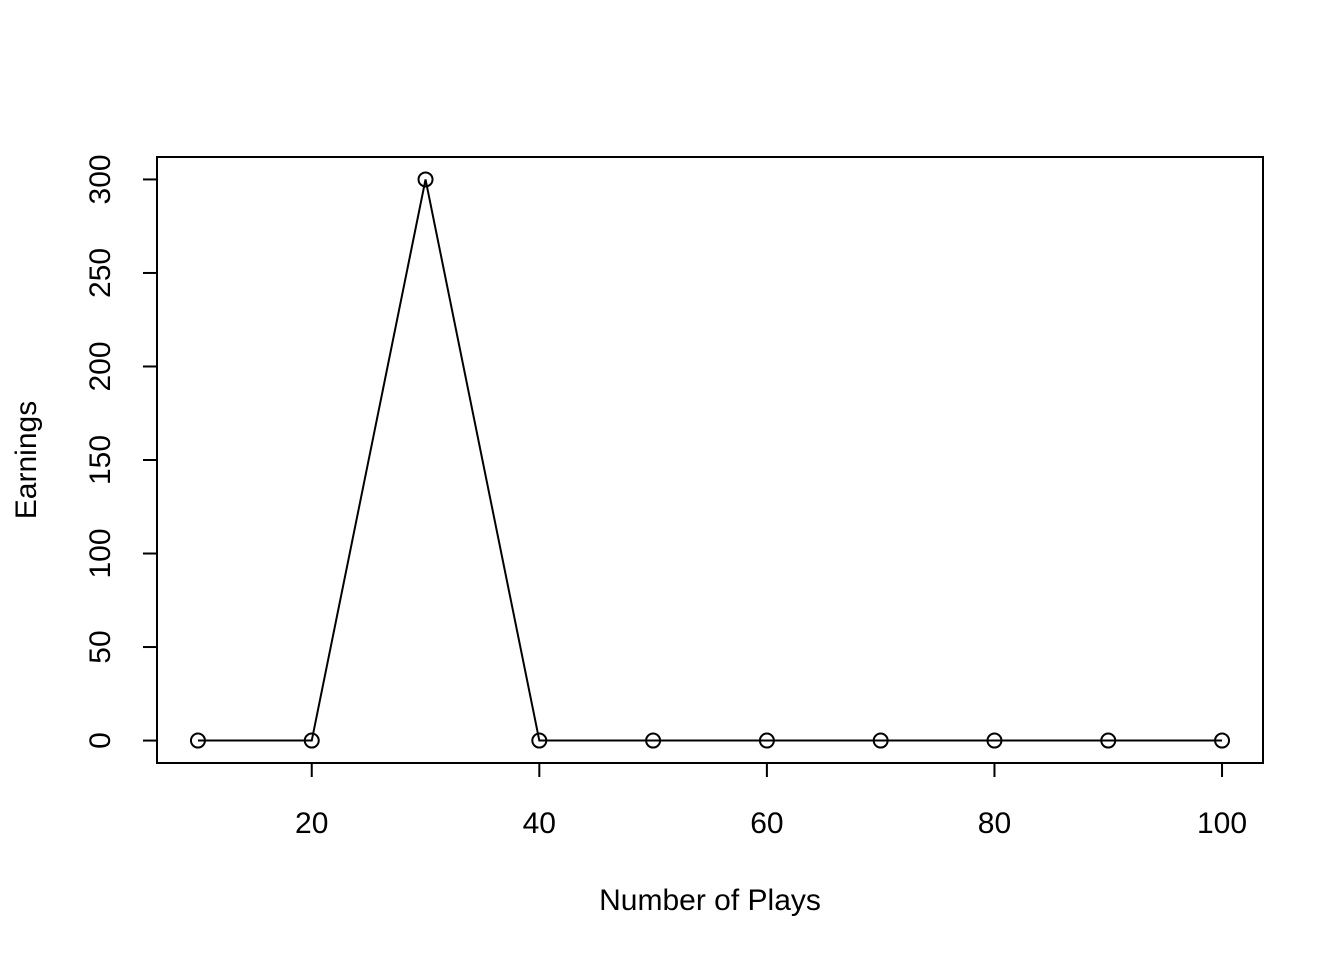  Describe the element at coordinates (26, 460) in the screenshot. I see `y-axis-title: Earnings` at that location.